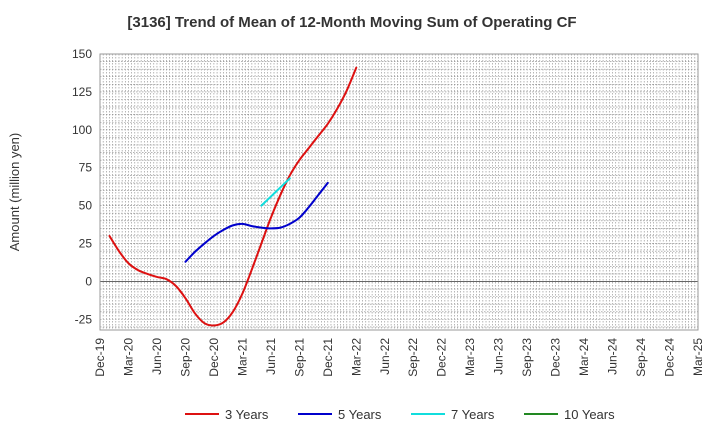 Image resolution: width=720 pixels, height=440 pixels. Describe the element at coordinates (86, 168) in the screenshot. I see `y-tick-label: 75` at that location.